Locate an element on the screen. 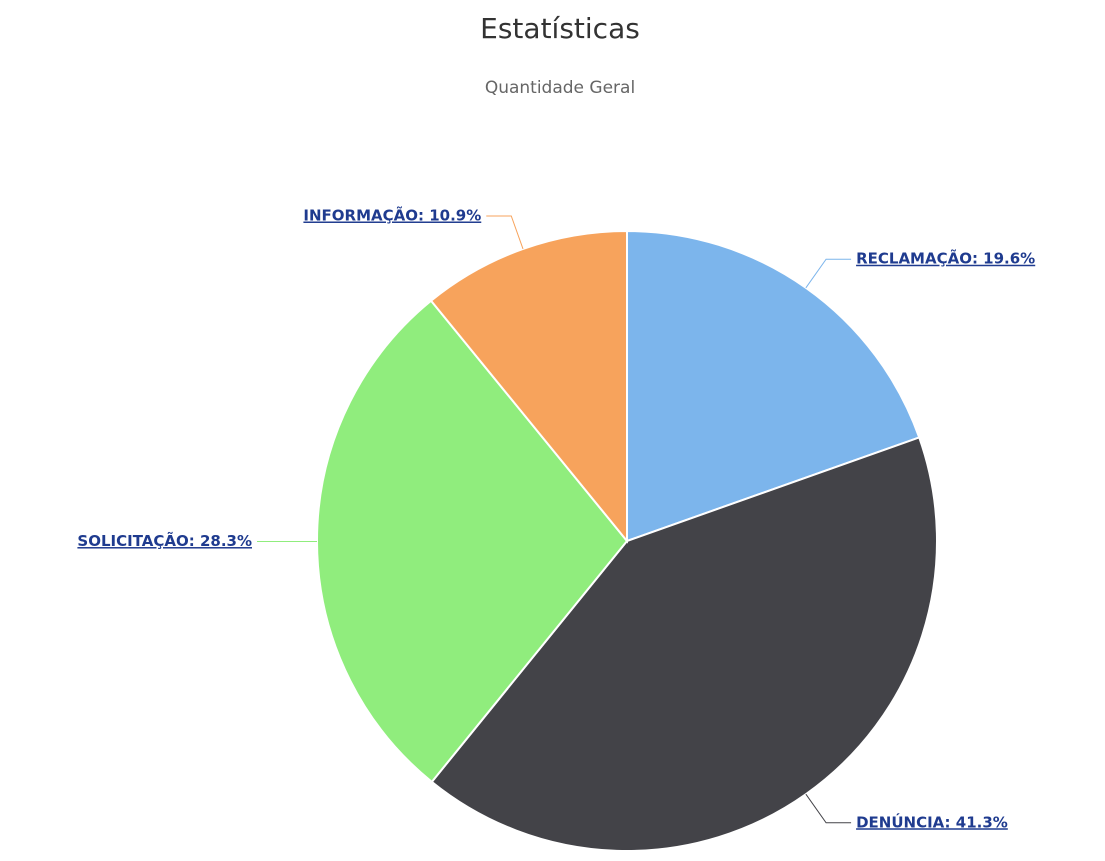 Image resolution: width=1105 pixels, height=861 pixels. chart-title: Estatísticas is located at coordinates (560, 28).